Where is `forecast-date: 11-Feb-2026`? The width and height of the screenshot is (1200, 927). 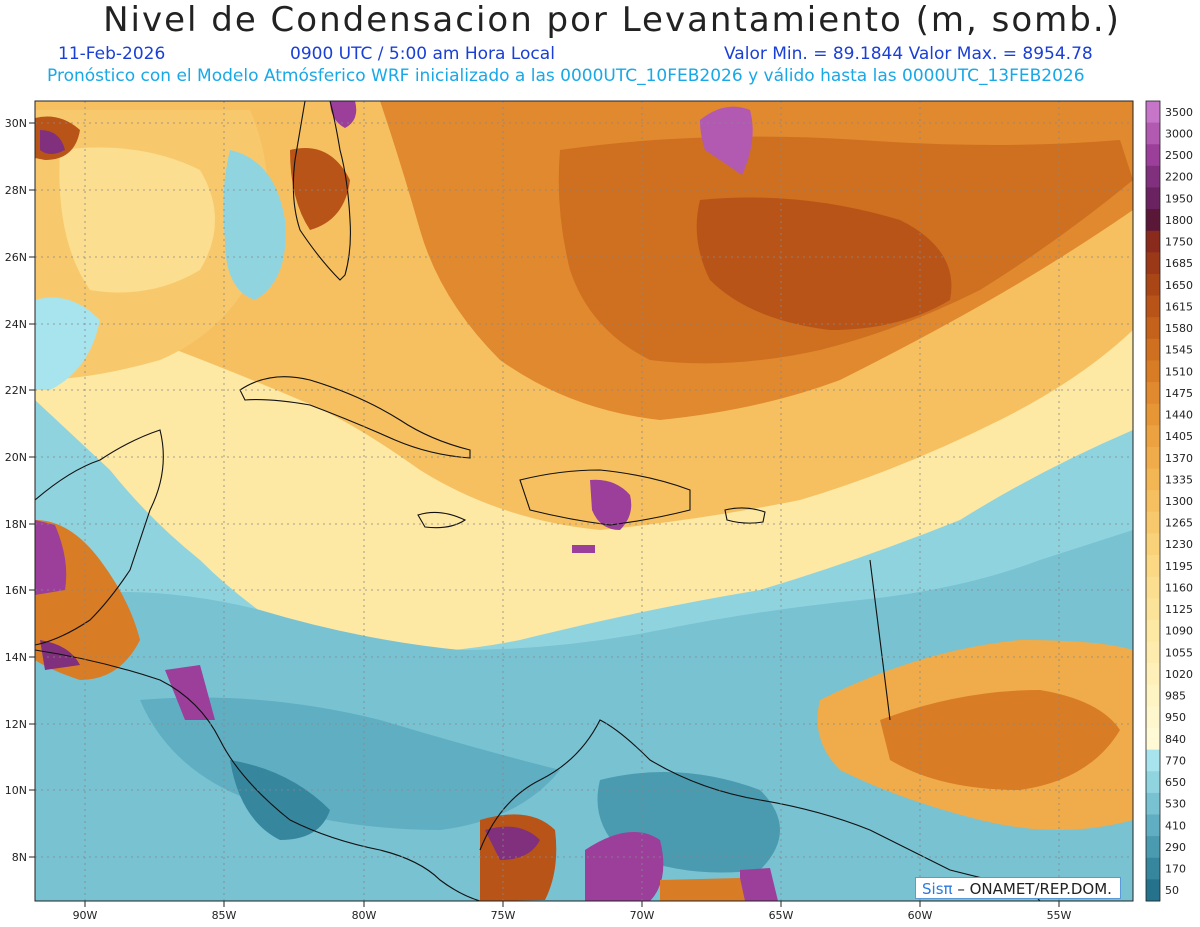 forecast-date: 11-Feb-2026 is located at coordinates (112, 54).